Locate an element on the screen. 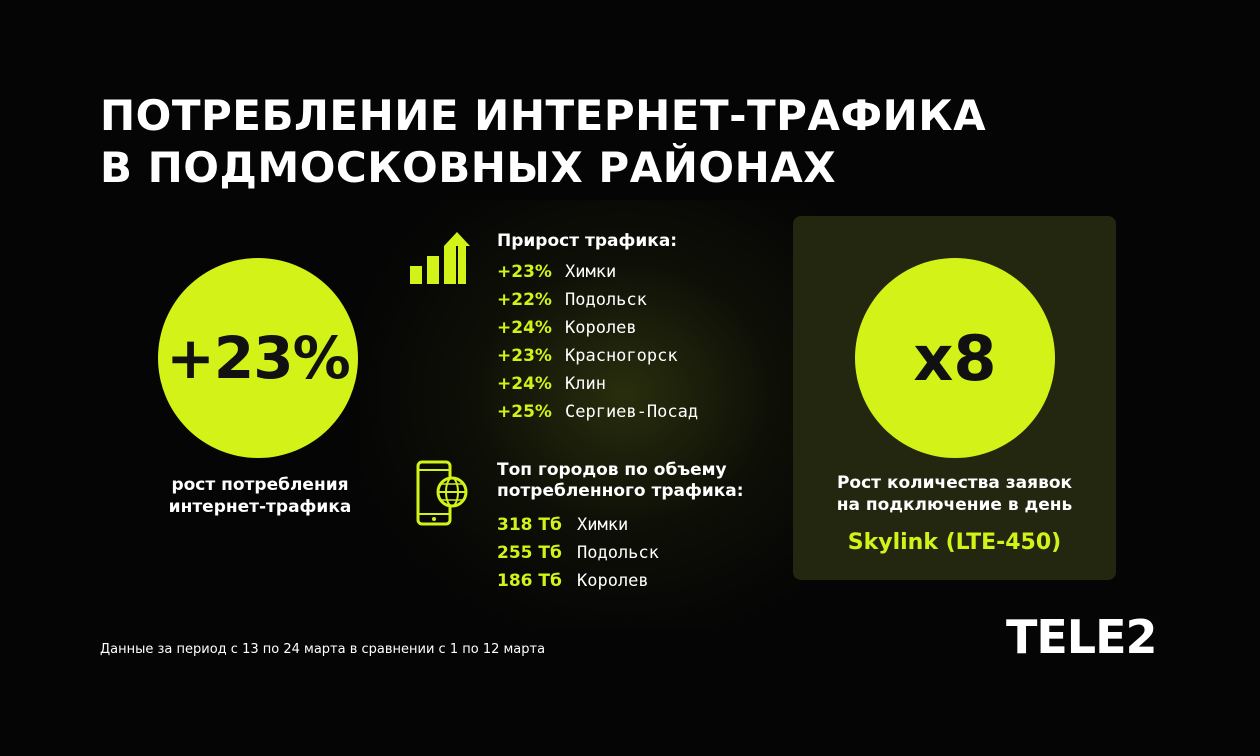 The image size is (1260, 756). top-city-row: 318 Тб Химки is located at coordinates (562, 525).